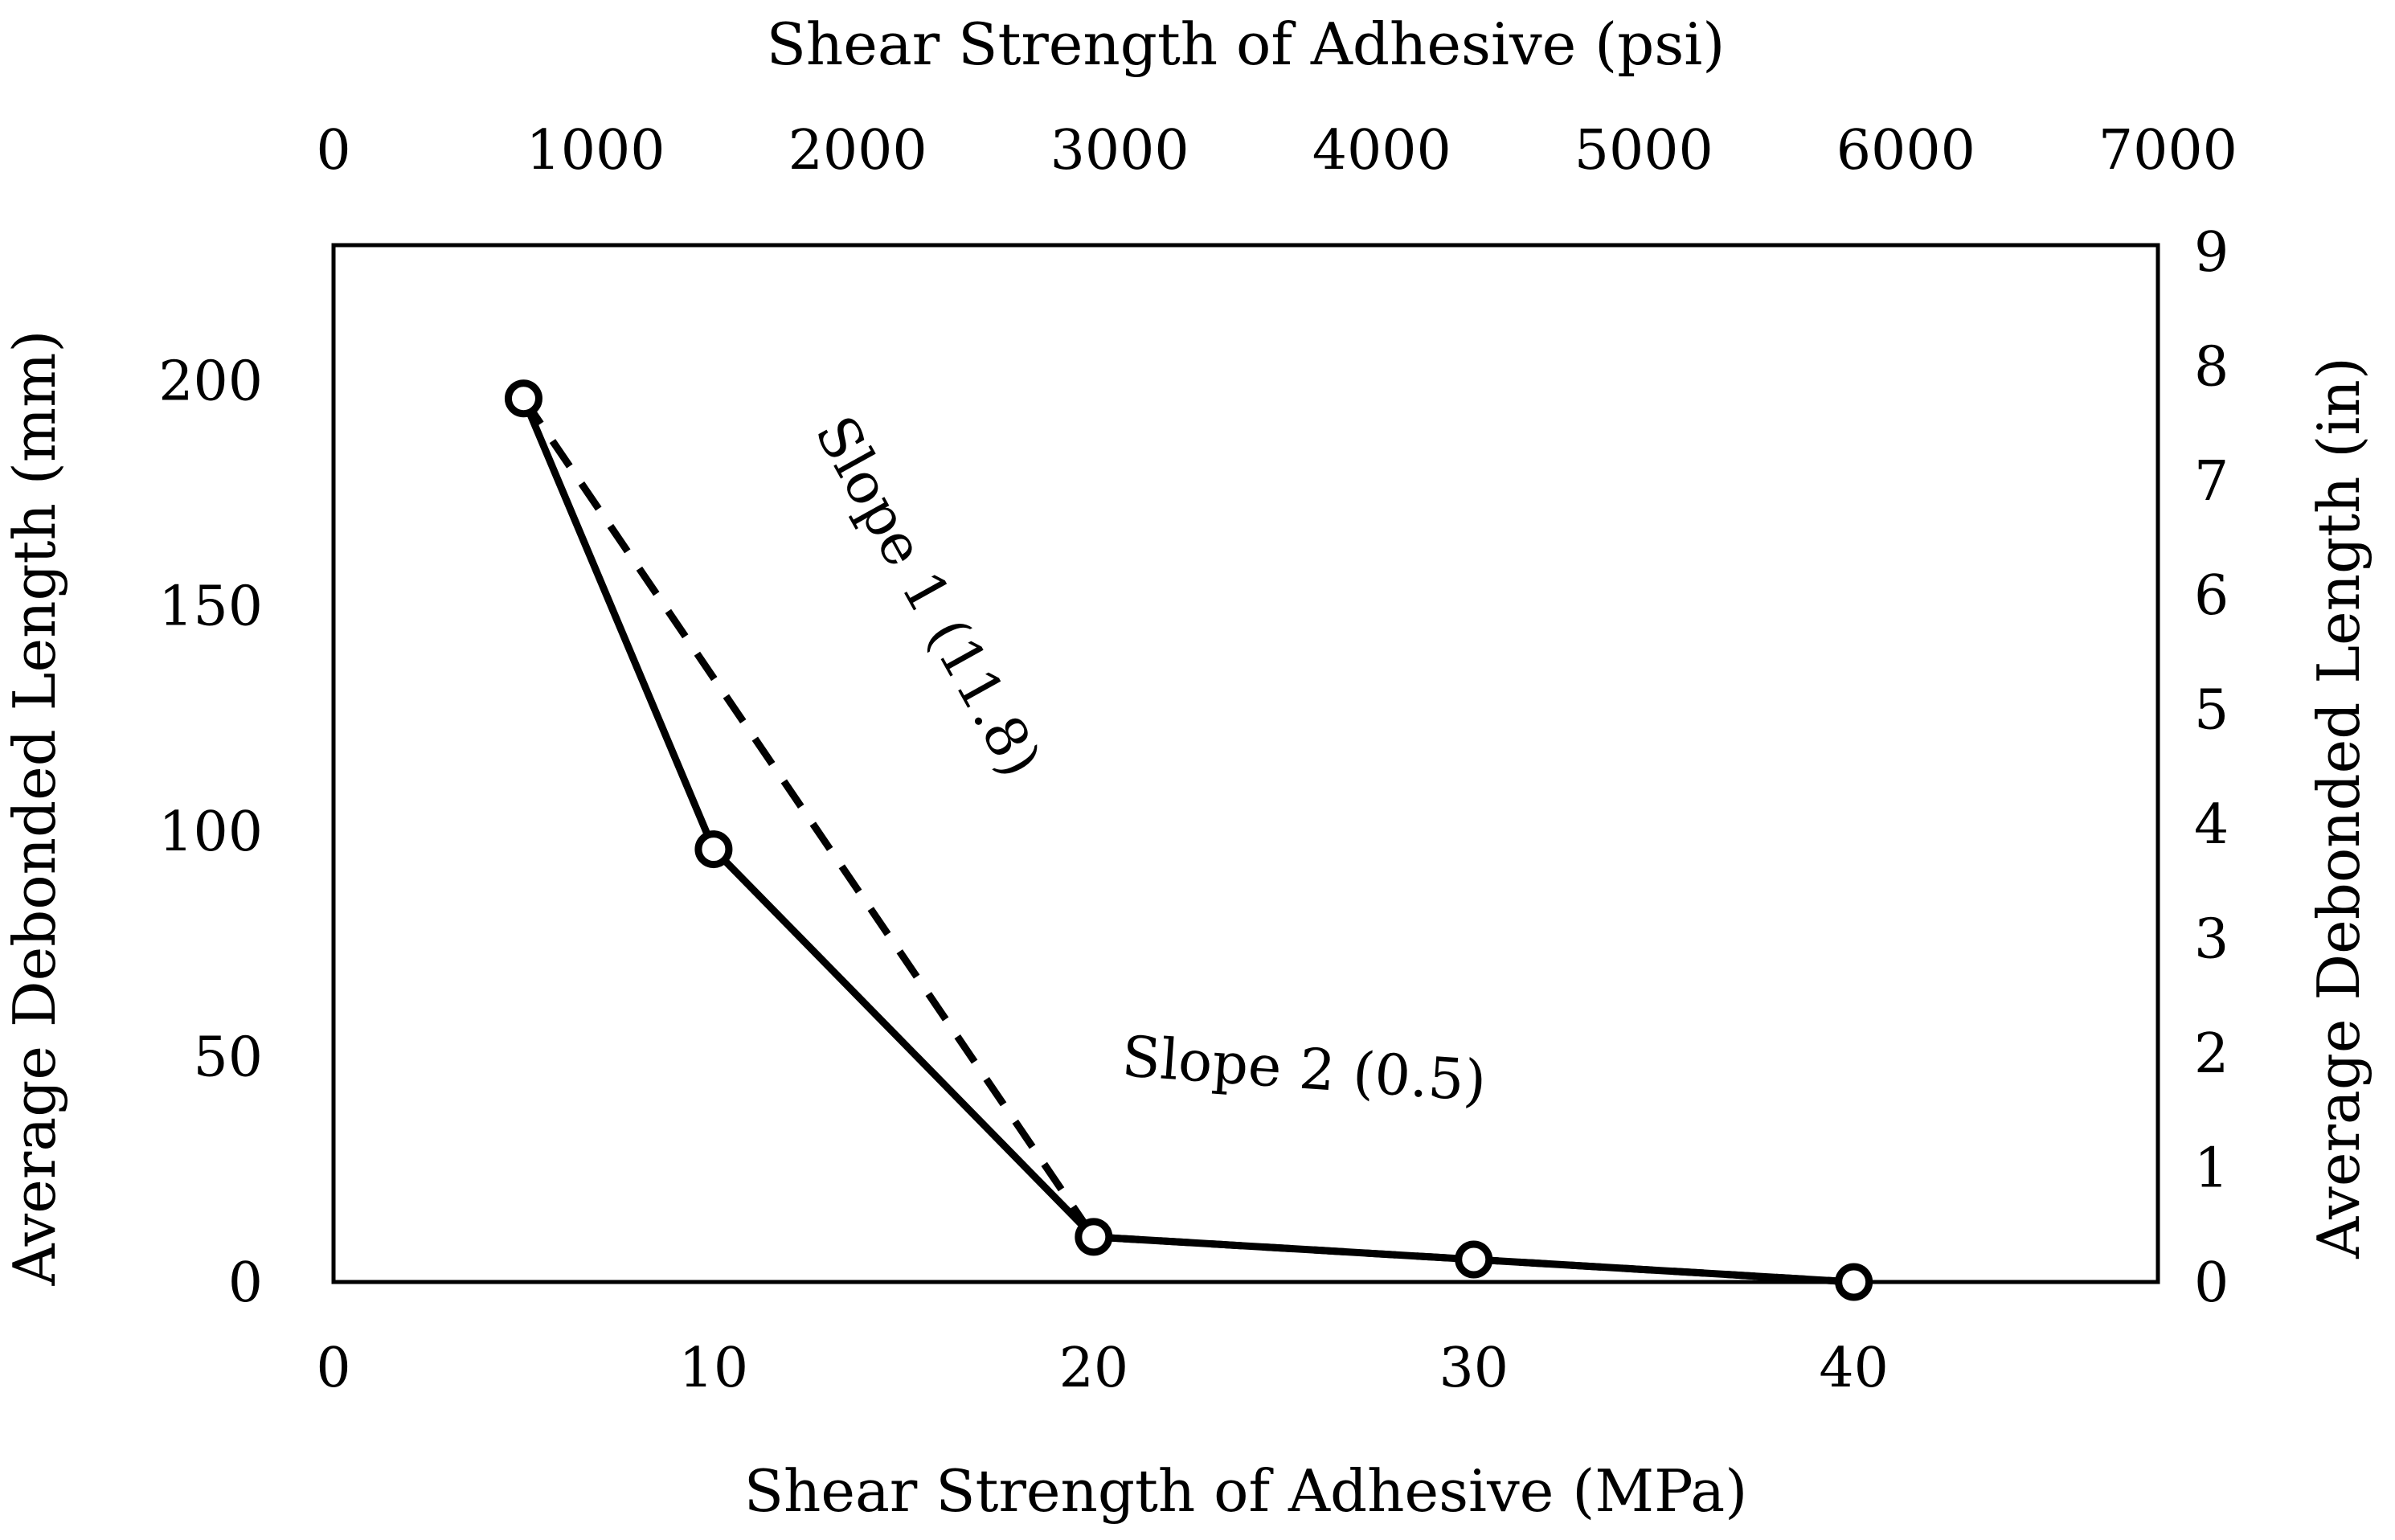  What do you see at coordinates (2167, 150) in the screenshot?
I see `x2-tick-label: 7000` at bounding box center [2167, 150].